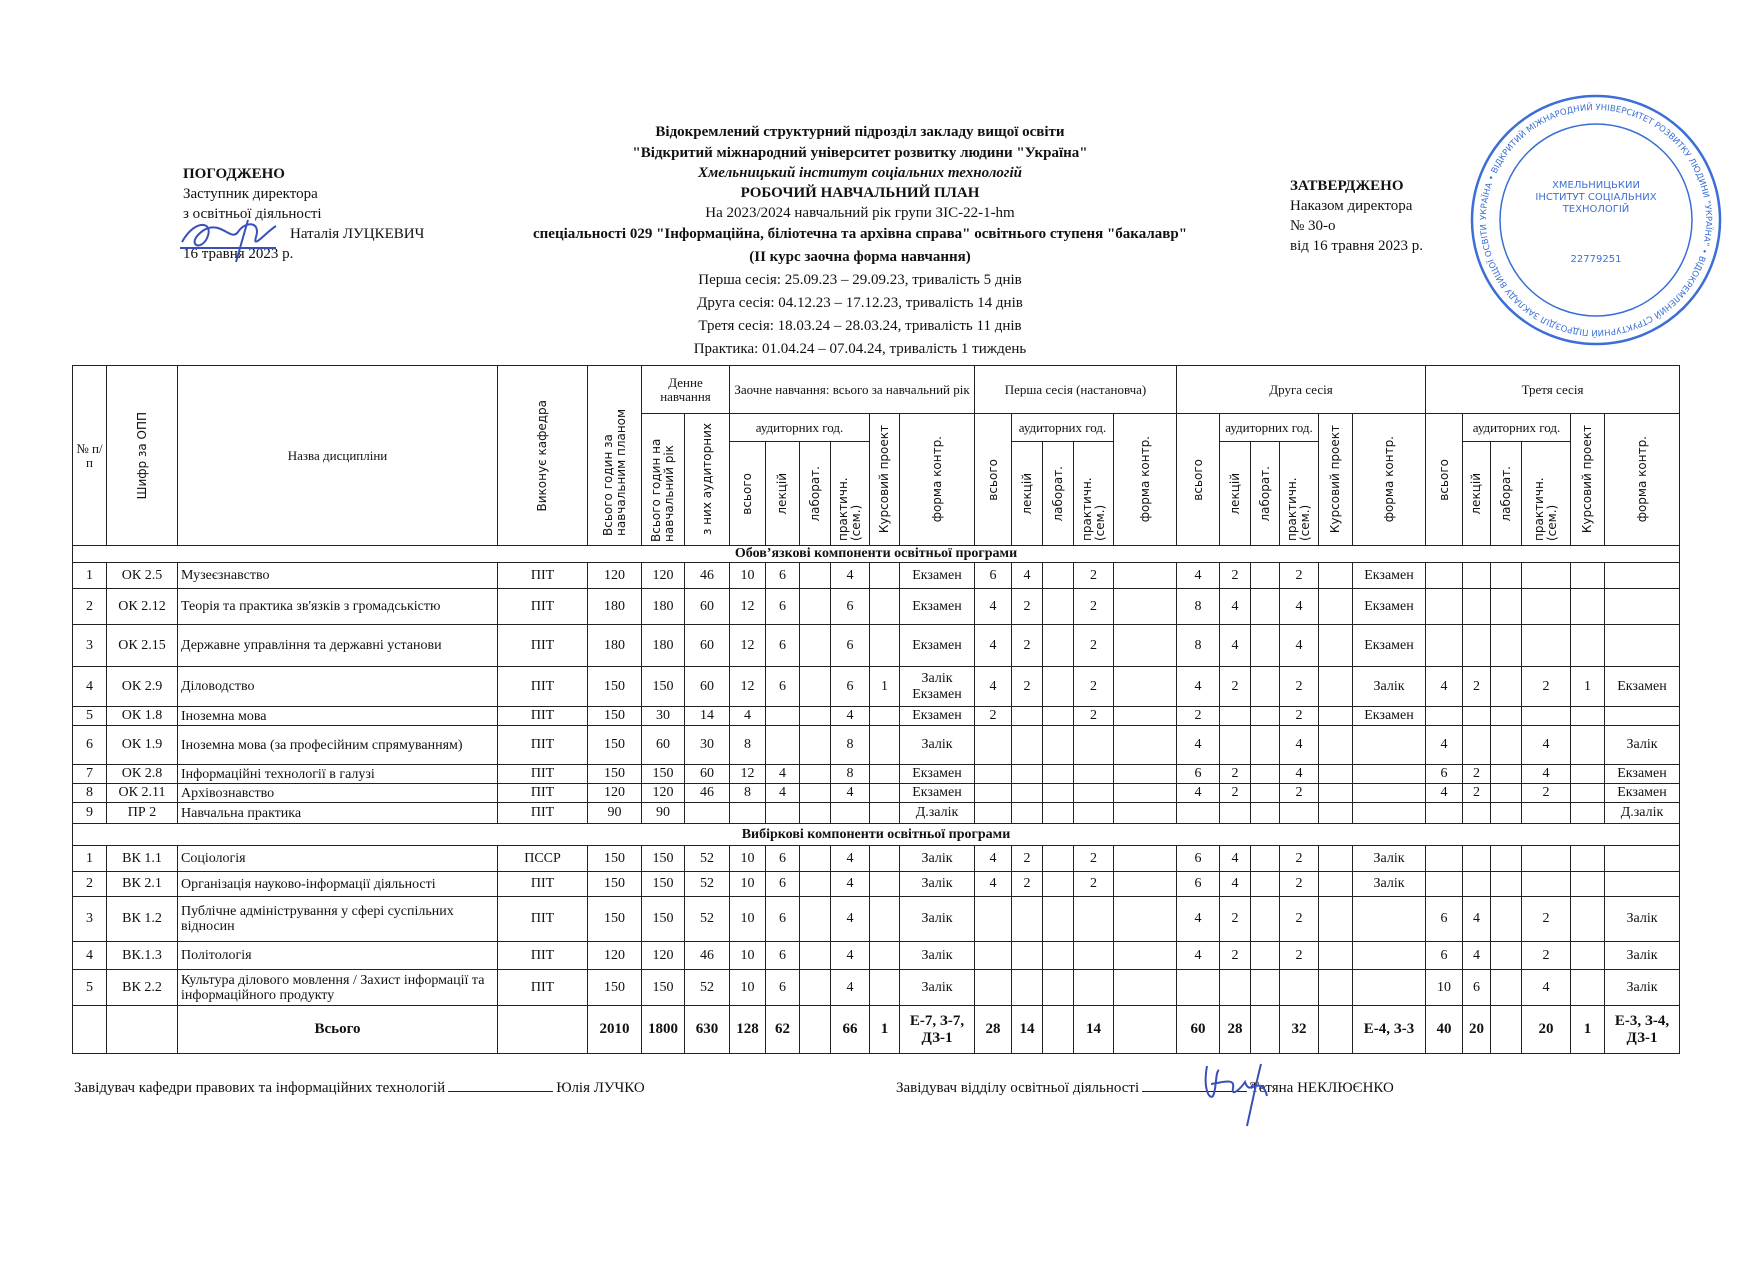  I want to click on cell-zaoch-all: 8, so click(747, 745).